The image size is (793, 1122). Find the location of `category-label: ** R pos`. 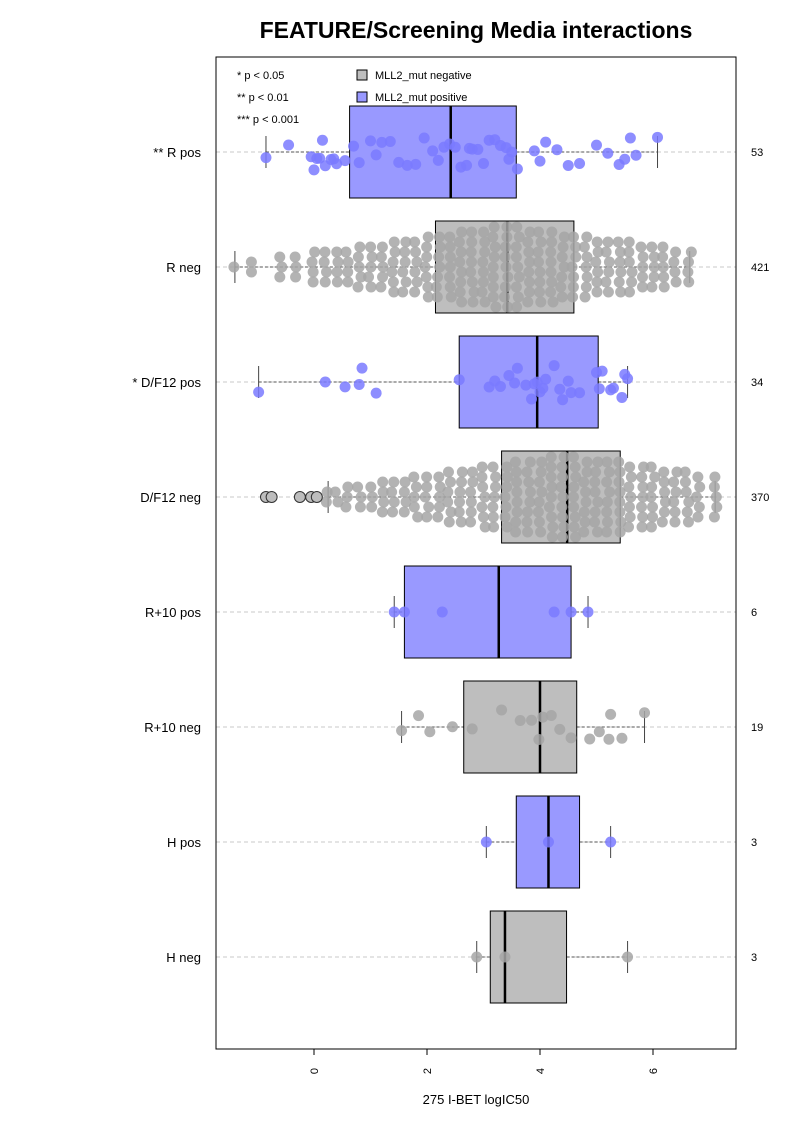

category-label: ** R pos is located at coordinates (177, 152).